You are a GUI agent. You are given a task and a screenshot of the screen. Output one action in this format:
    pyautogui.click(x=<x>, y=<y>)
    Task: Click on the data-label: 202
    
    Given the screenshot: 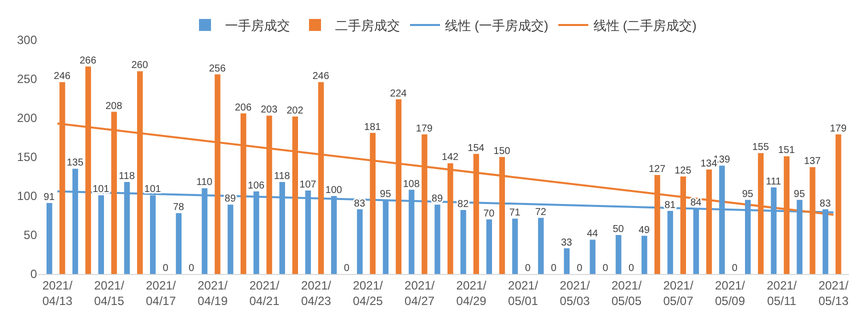 What is the action you would take?
    pyautogui.click(x=295, y=110)
    